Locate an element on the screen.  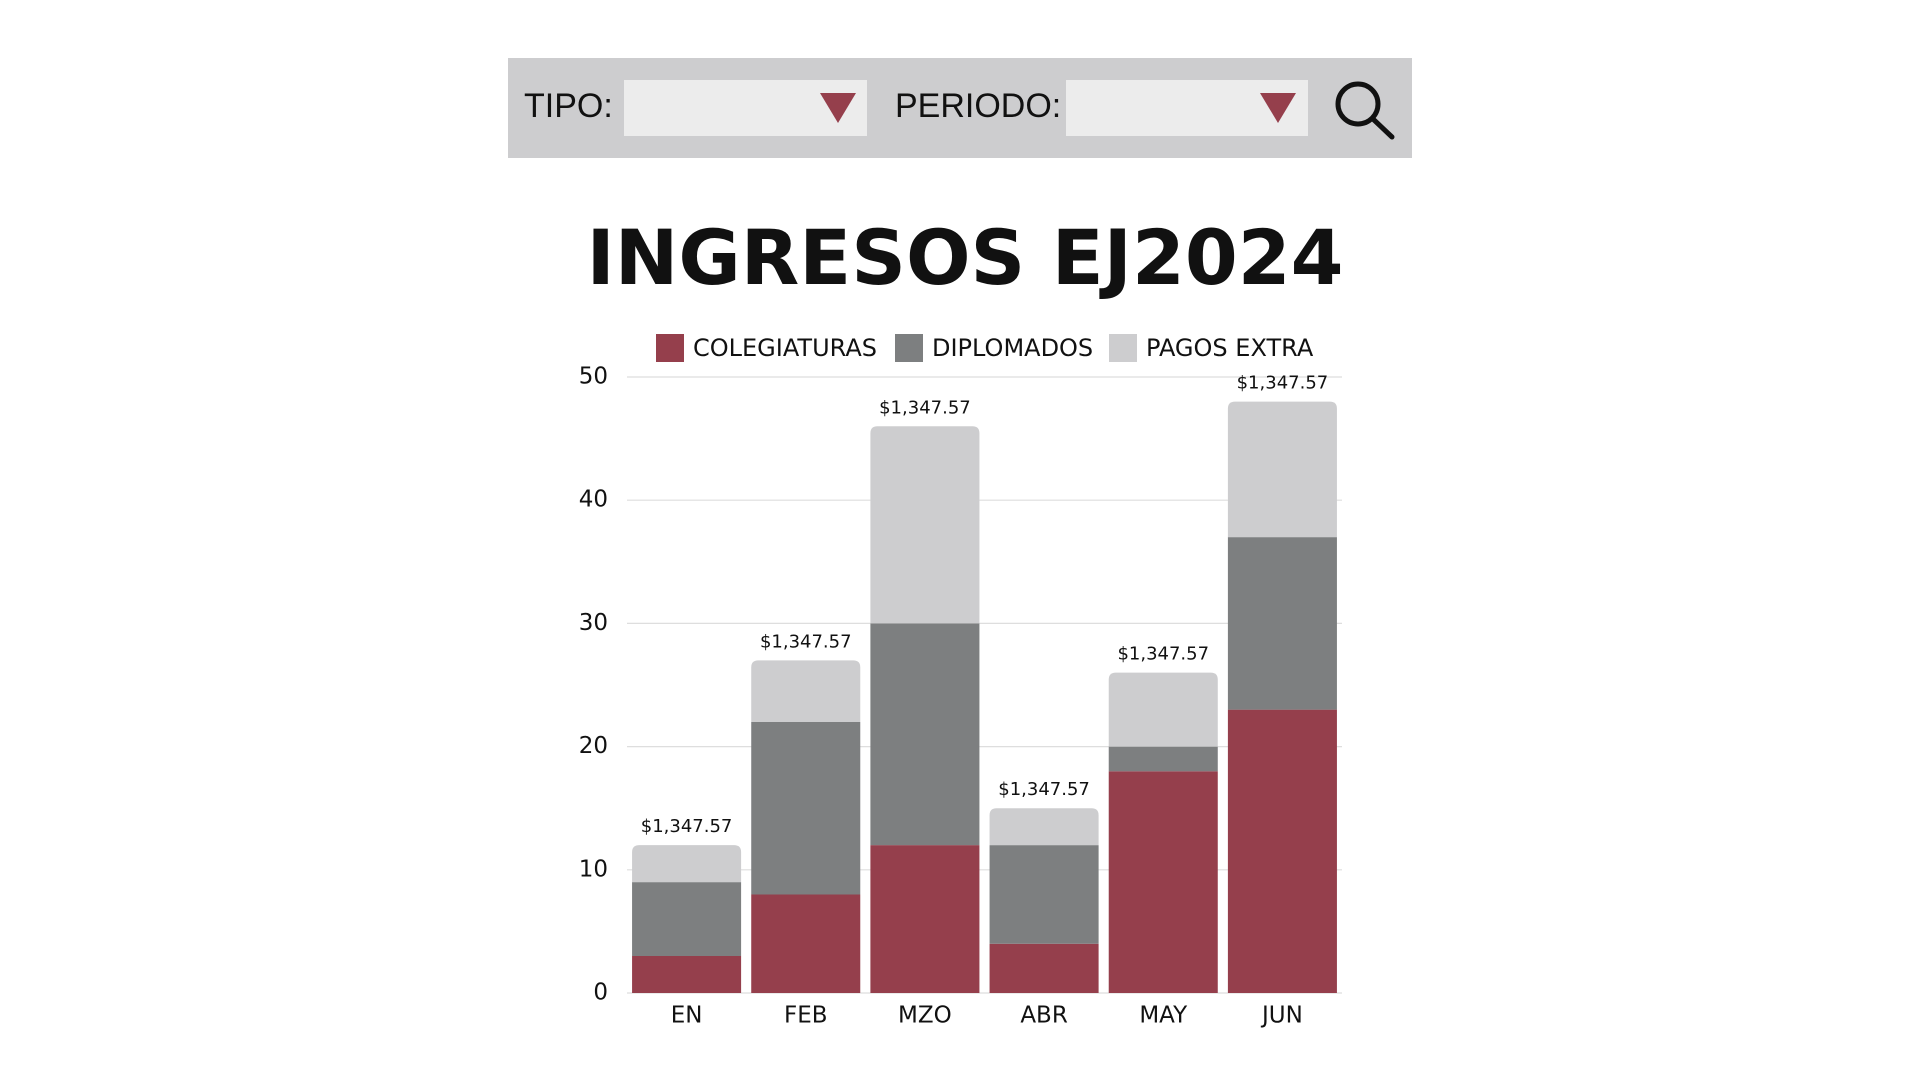
y-tick-label: 0 is located at coordinates (600, 993).